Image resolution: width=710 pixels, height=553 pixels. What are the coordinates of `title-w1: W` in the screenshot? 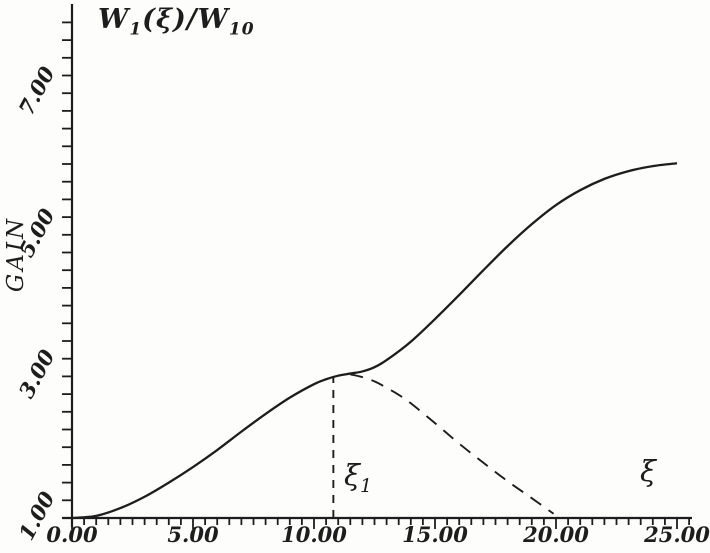 It's located at (114, 19).